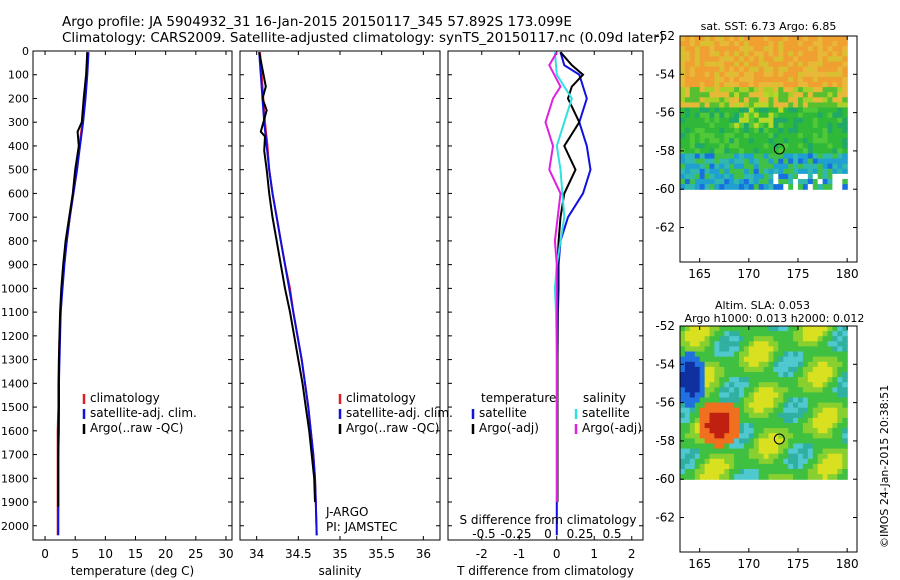 The height and width of the screenshot is (580, 900). Describe the element at coordinates (509, 428) in the screenshot. I see `diff-temperature-legend-item: Argo(-adj)` at that location.